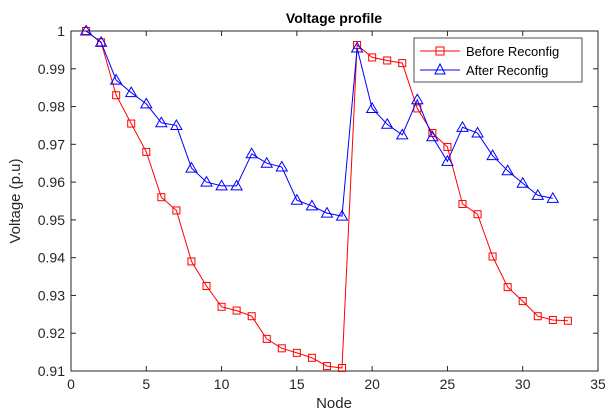 Image resolution: width=605 pixels, height=411 pixels. I want to click on y-tick-label: 0.96, so click(51, 182).